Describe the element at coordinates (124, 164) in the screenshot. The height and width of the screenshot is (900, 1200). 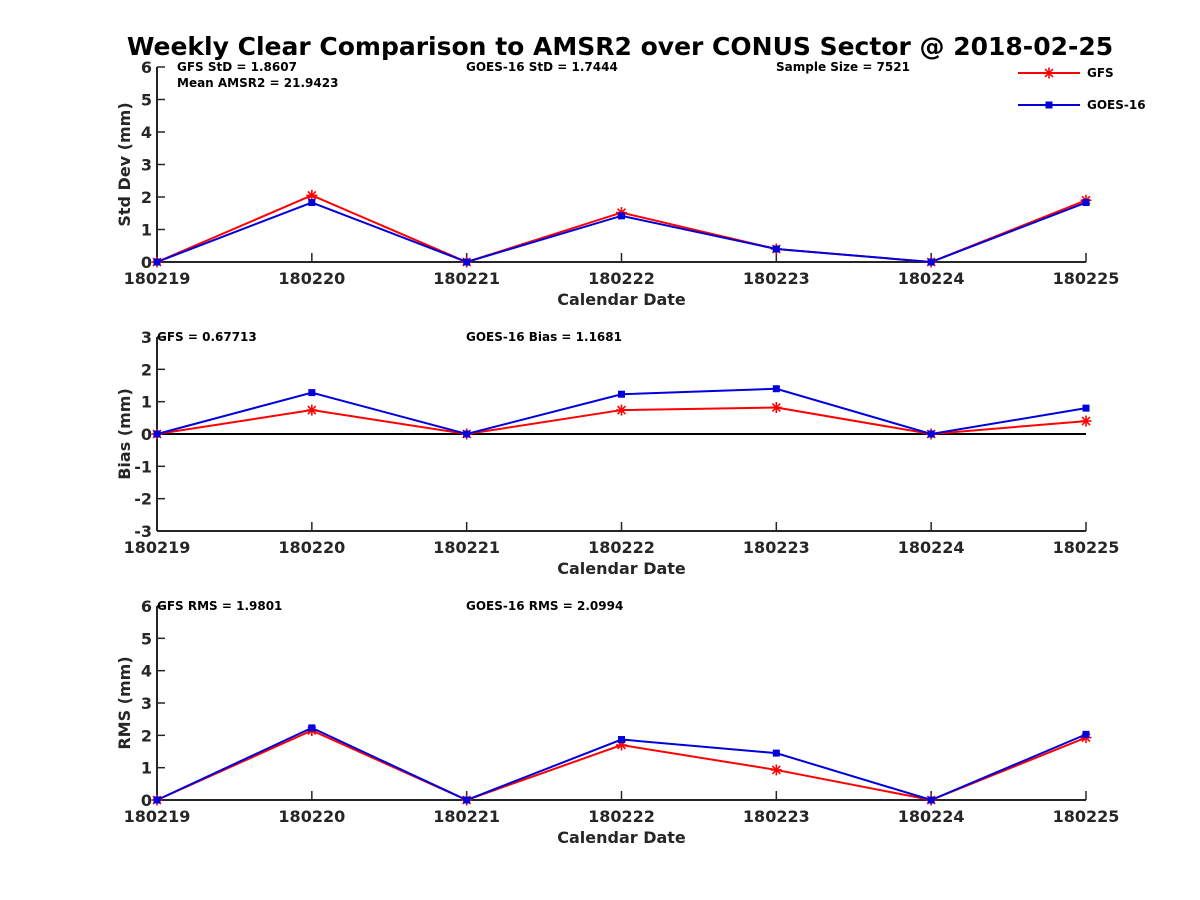
I see `y-axis-label: Std Dev (mm)` at that location.